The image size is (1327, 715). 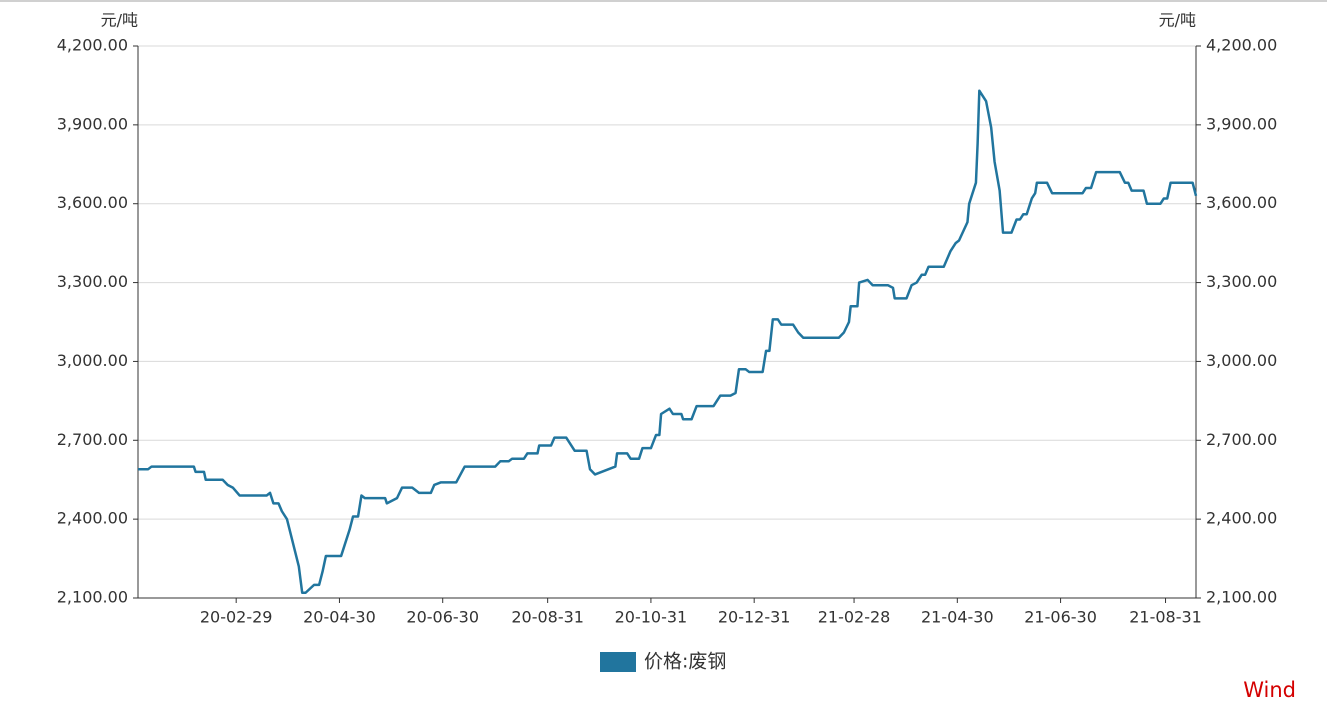 What do you see at coordinates (651, 617) in the screenshot?
I see `x-tick-label: 20-10-31` at bounding box center [651, 617].